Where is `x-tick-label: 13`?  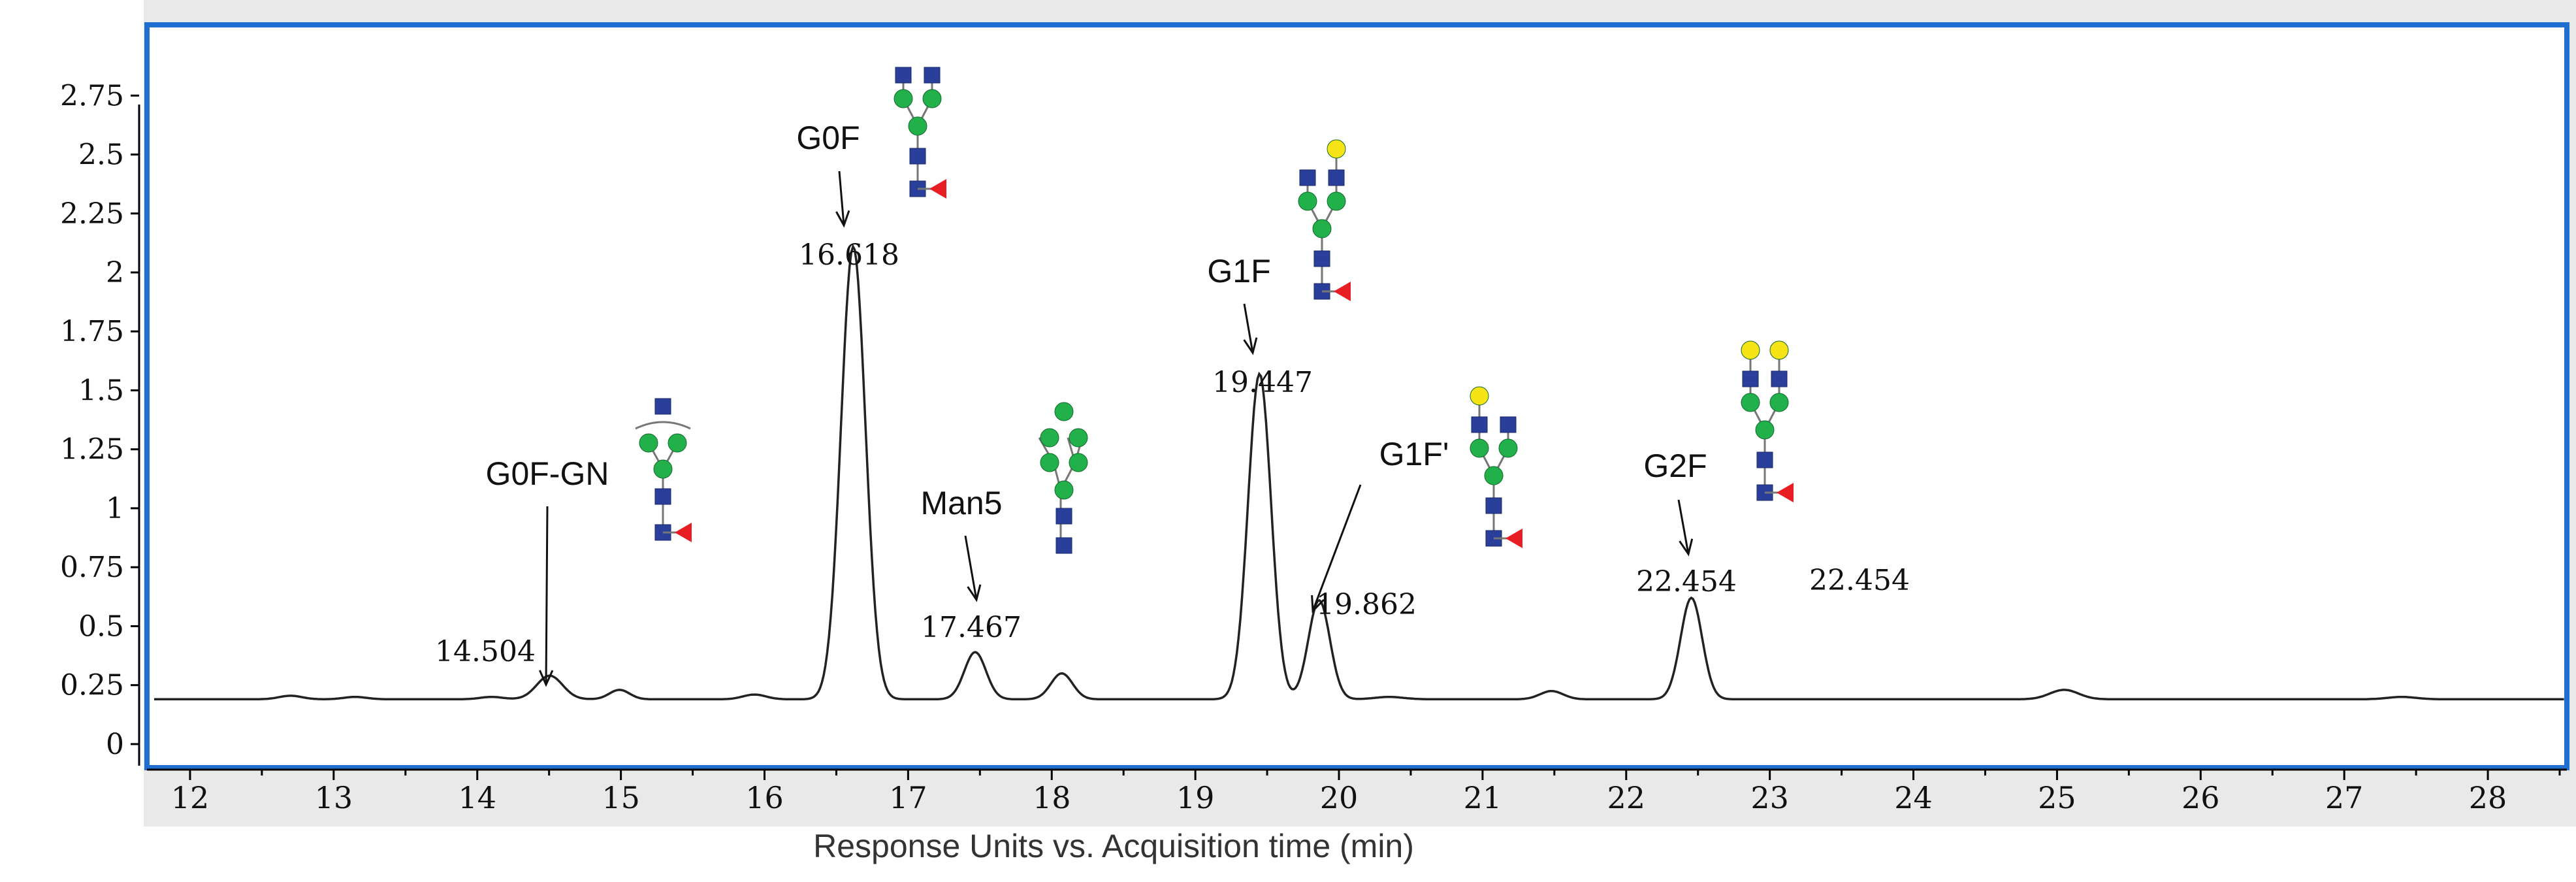
x-tick-label: 13 is located at coordinates (334, 797).